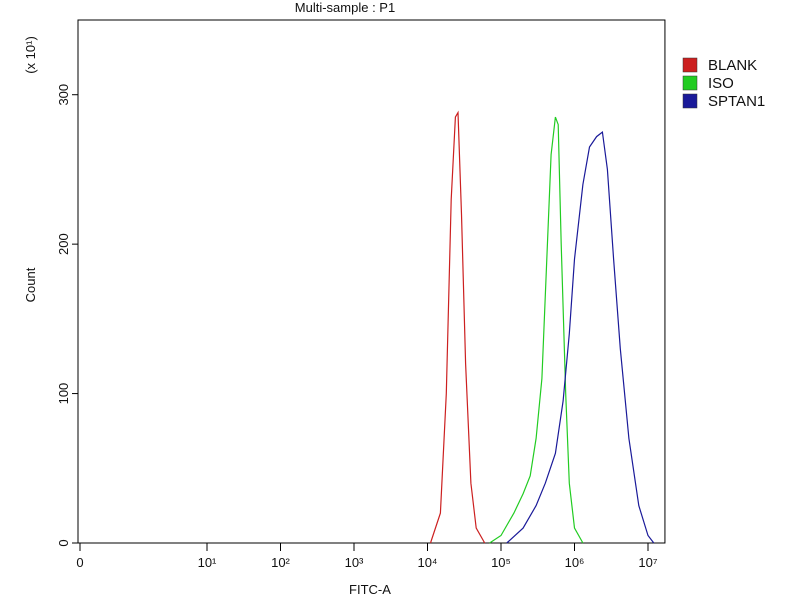 The height and width of the screenshot is (600, 800). Describe the element at coordinates (345, 7) in the screenshot. I see `chart-title: Multi-sample : P1` at that location.